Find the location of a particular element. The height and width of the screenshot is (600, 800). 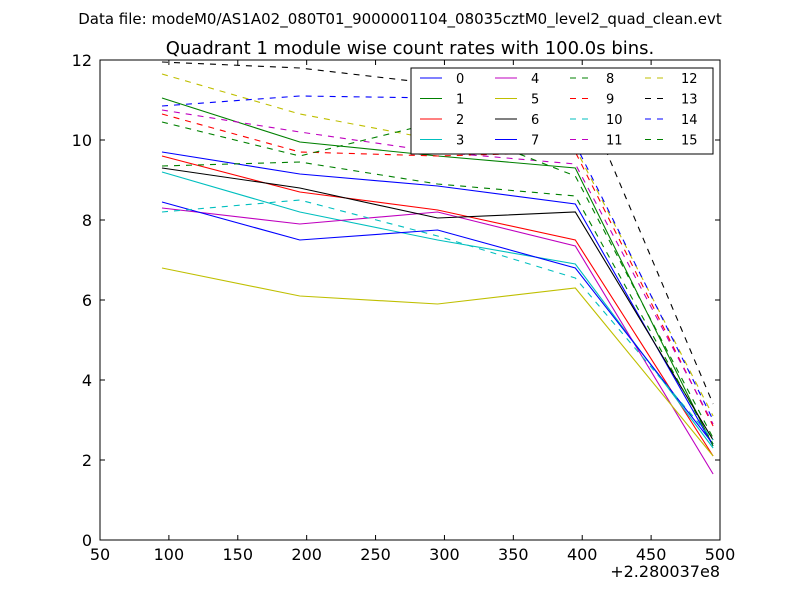

x-tick-label: 400 is located at coordinates (582, 554).